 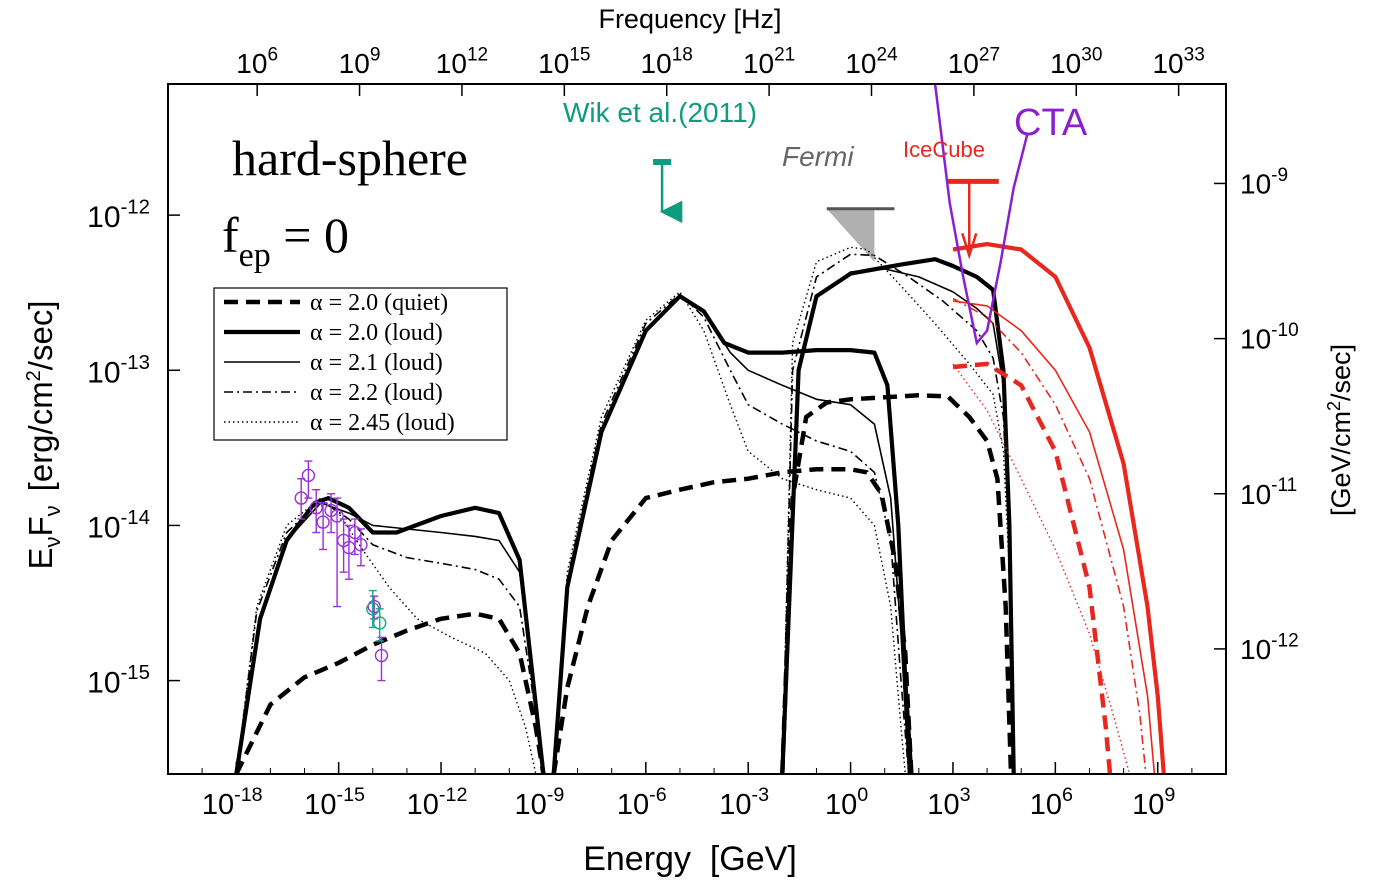 What do you see at coordinates (720, 70) in the screenshot?
I see `top-axis-ticks: 10⁶ 10⁹ 10¹² 10¹⁵ 10¹⁸ 10²¹ 10²⁴ 10²⁷ 10³⁰ 10³³` at bounding box center [720, 70].